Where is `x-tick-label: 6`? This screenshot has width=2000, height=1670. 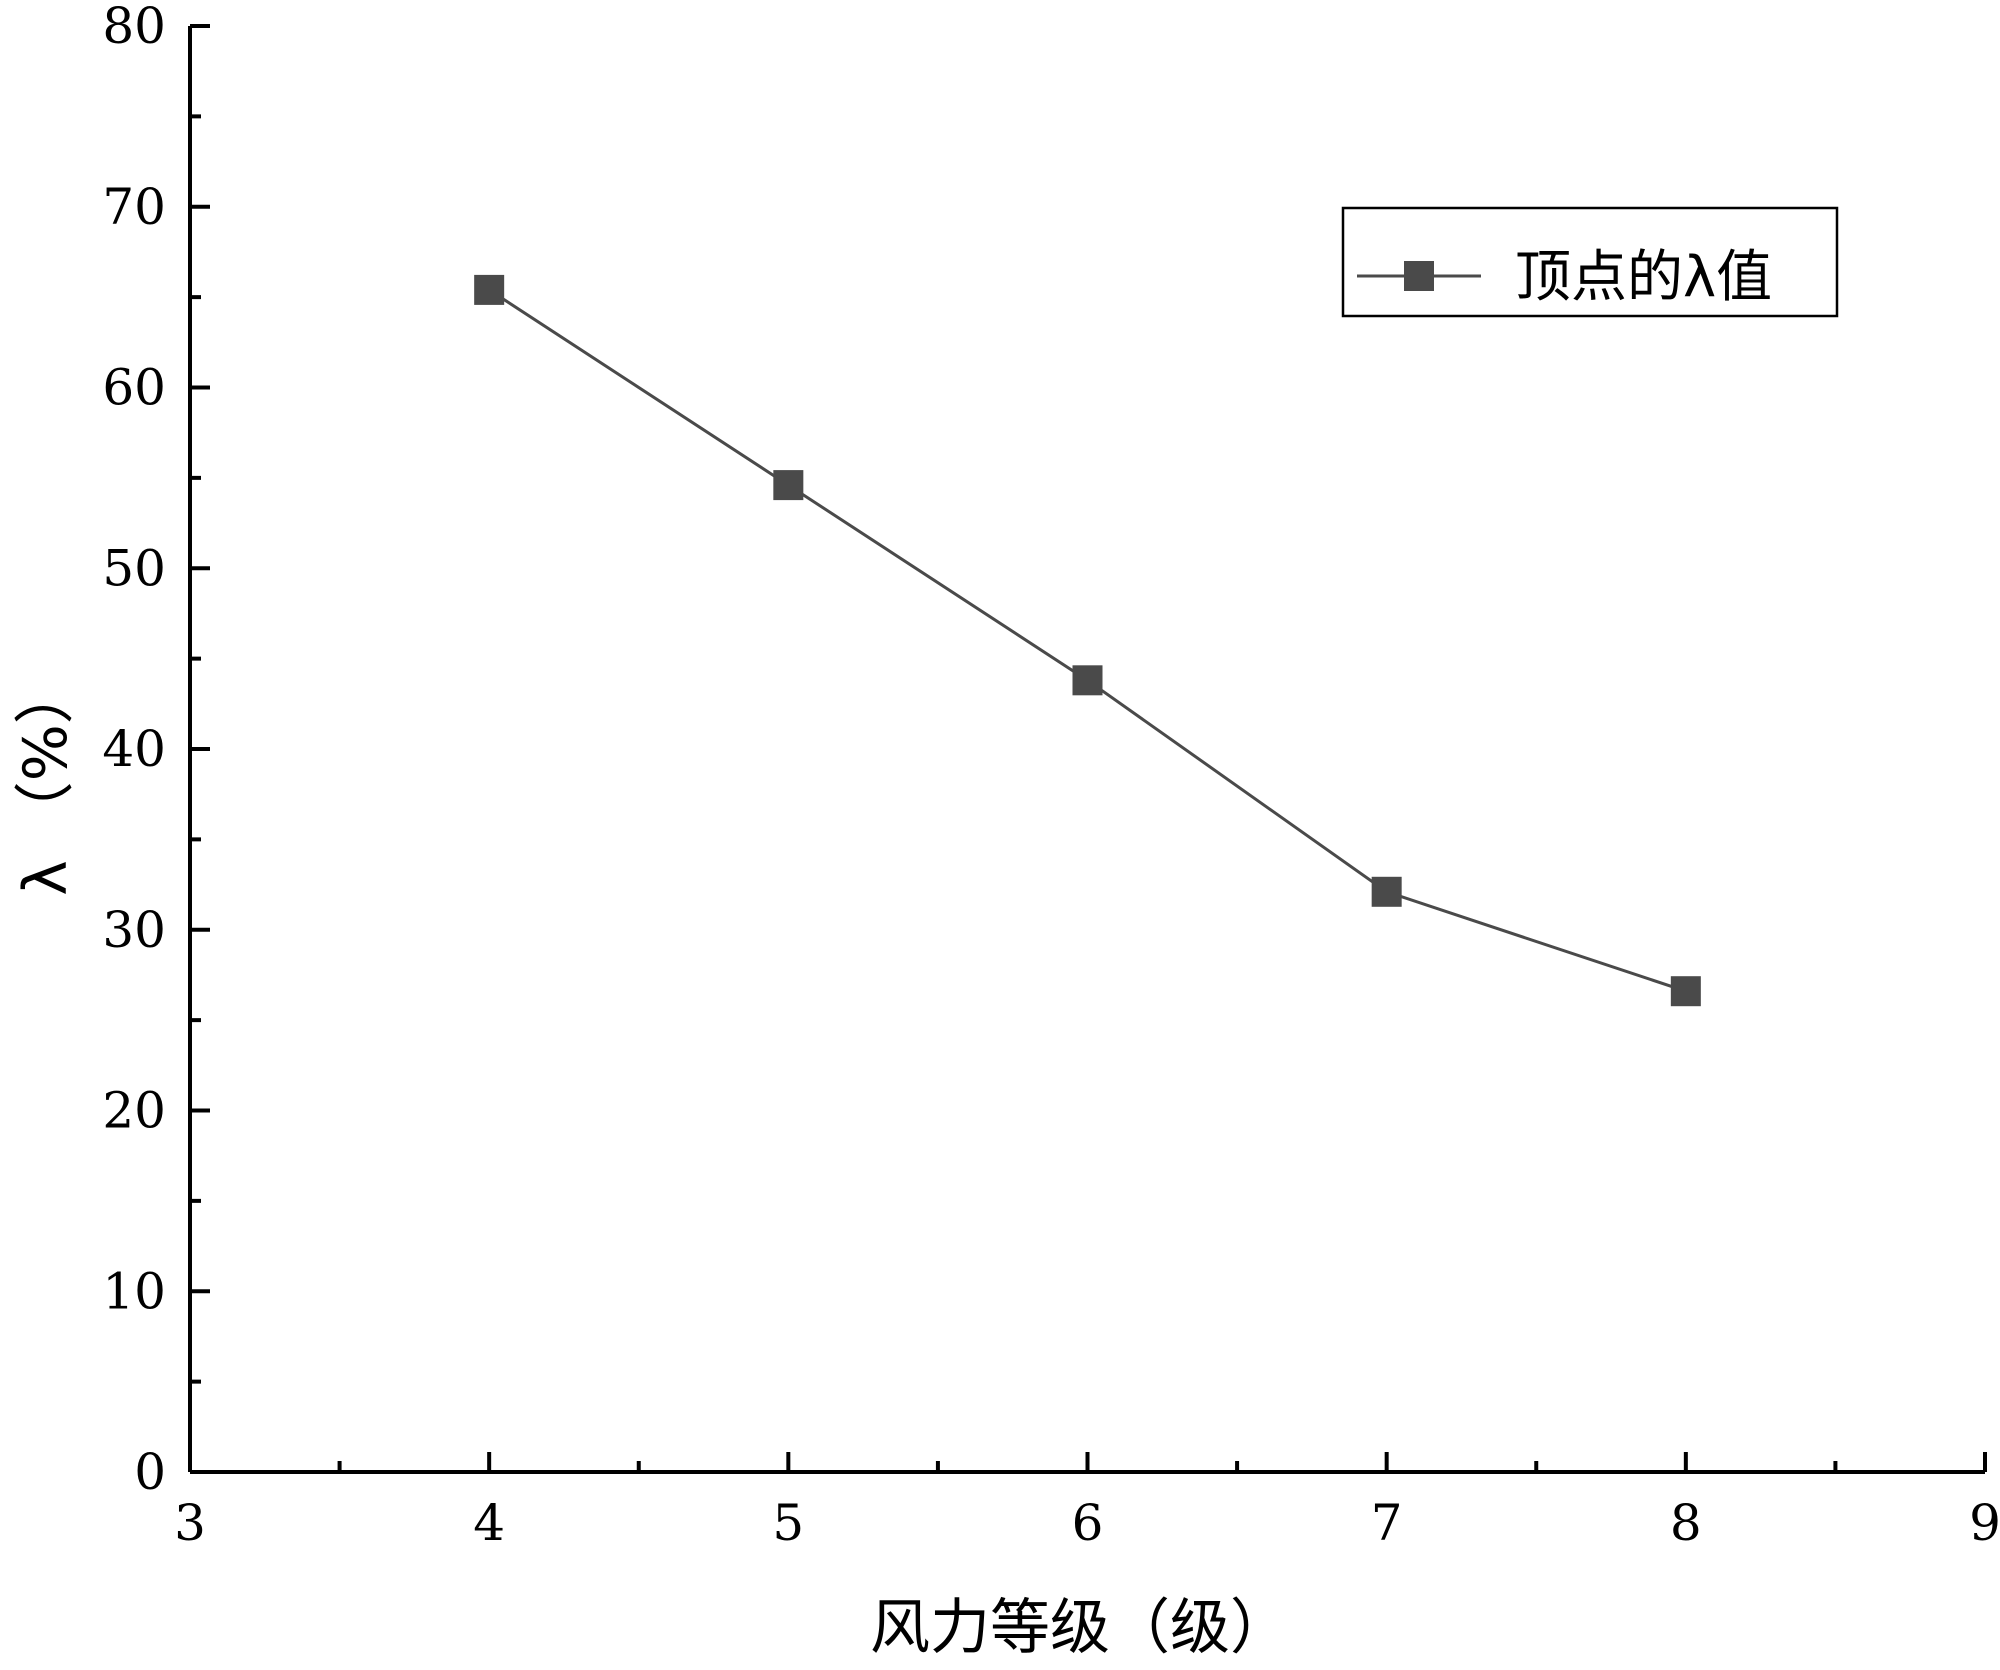 x-tick-label: 6 is located at coordinates (1088, 1523).